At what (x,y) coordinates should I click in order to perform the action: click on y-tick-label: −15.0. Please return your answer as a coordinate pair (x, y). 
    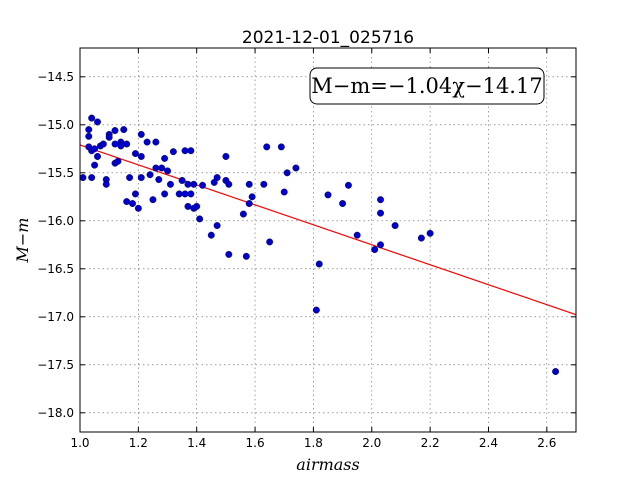
    Looking at the image, I should click on (55, 125).